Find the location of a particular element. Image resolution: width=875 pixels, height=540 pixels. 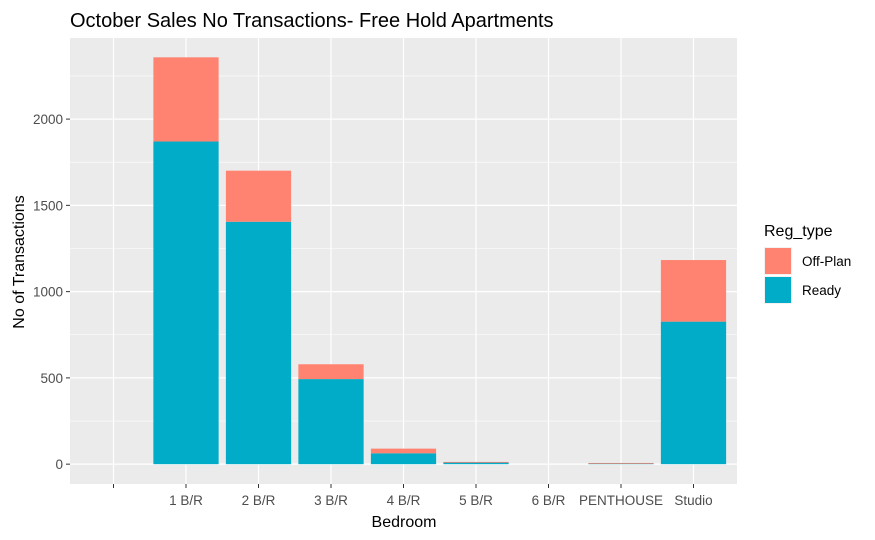

x-axis-title: Bedroom is located at coordinates (404, 522).